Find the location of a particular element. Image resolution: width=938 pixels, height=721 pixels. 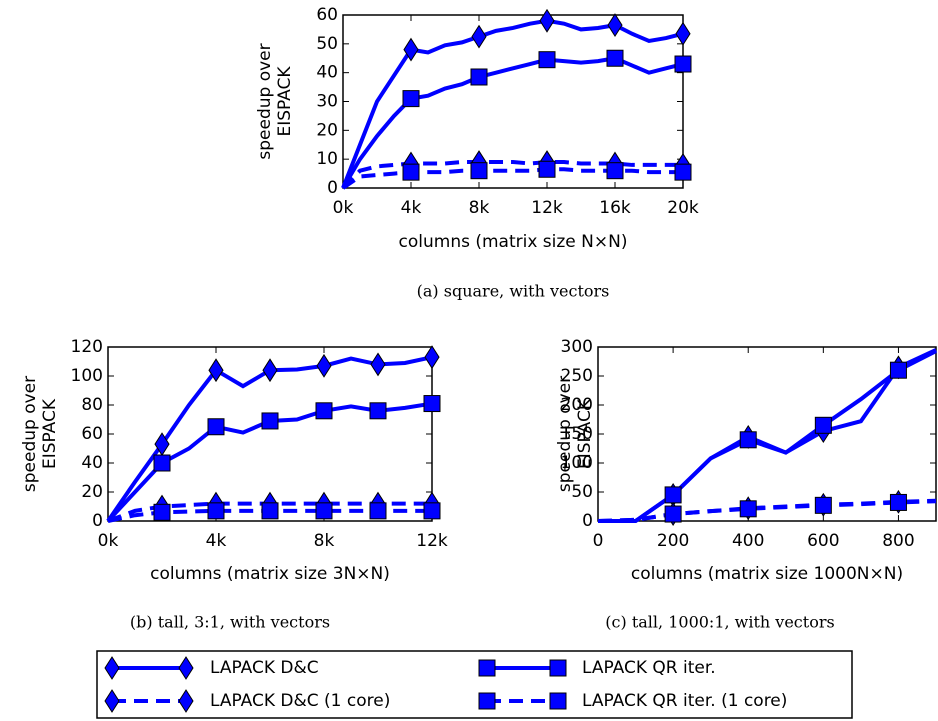

y-tick-label: 200 is located at coordinates (577, 405).